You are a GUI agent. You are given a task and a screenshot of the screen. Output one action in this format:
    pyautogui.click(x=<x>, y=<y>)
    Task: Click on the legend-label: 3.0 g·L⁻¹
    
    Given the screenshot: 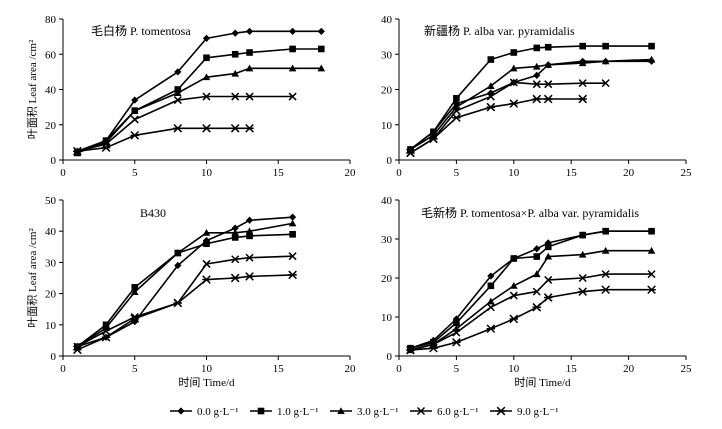 What is the action you would take?
    pyautogui.click(x=378, y=412)
    